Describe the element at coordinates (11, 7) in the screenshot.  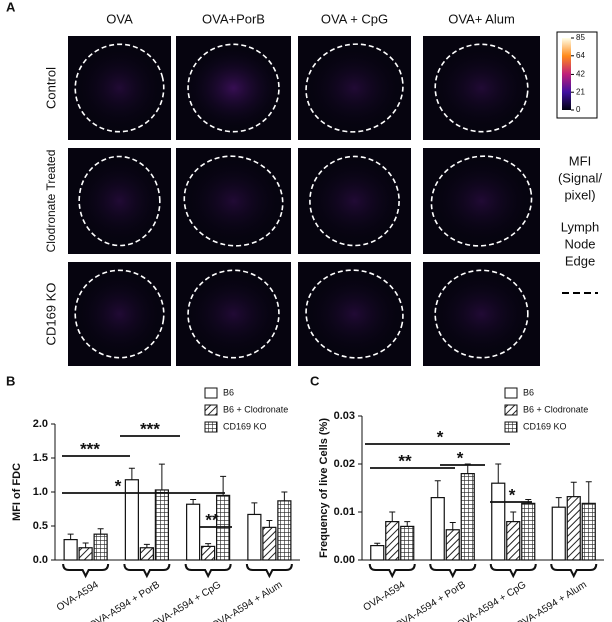
I see `panel-letter: A` at that location.